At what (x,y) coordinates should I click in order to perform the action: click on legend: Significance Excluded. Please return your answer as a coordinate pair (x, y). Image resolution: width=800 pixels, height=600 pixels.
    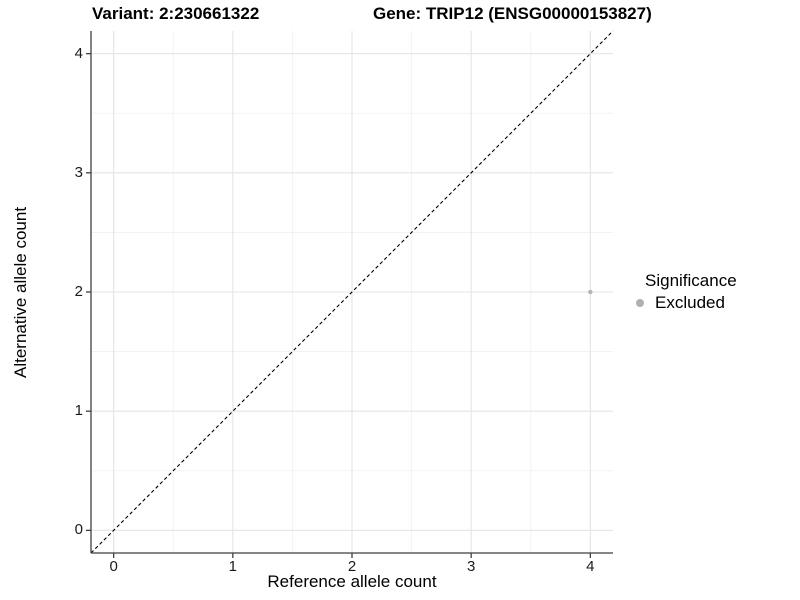
    Looking at the image, I should click on (683, 291).